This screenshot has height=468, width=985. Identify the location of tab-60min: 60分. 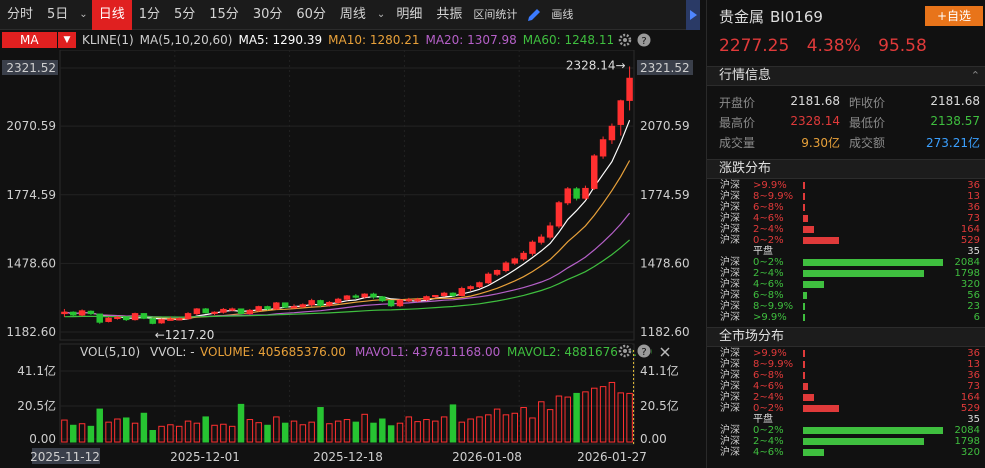
(311, 14).